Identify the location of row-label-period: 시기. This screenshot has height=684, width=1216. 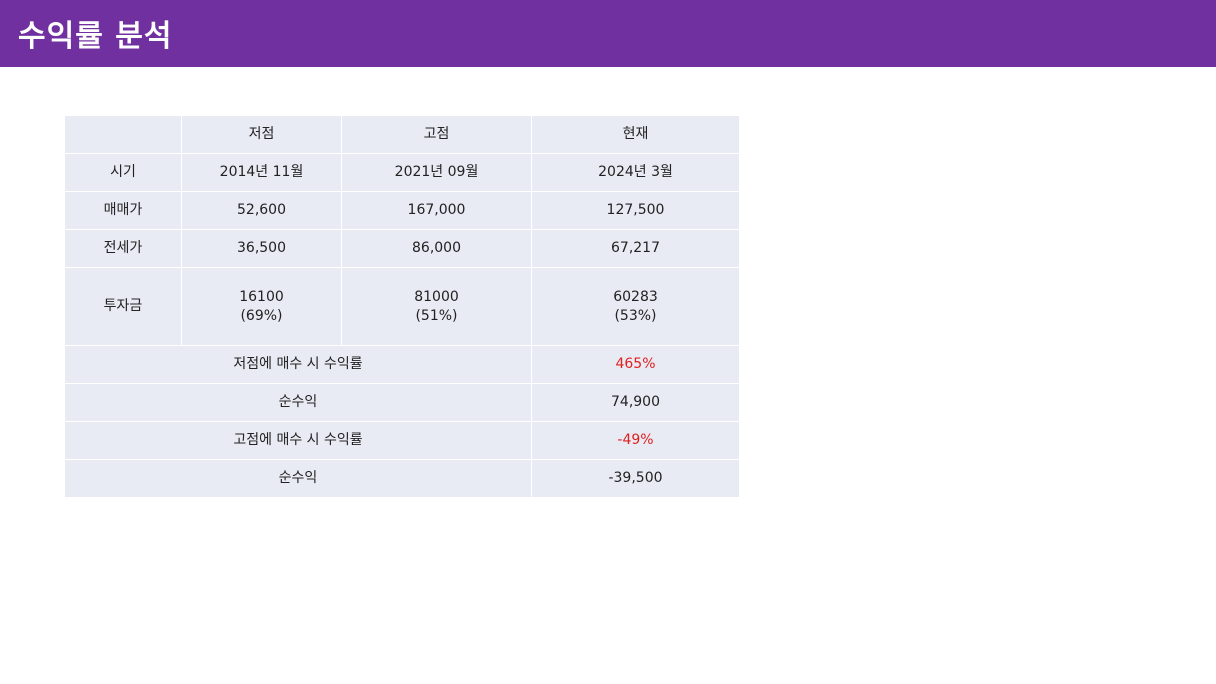
(123, 172).